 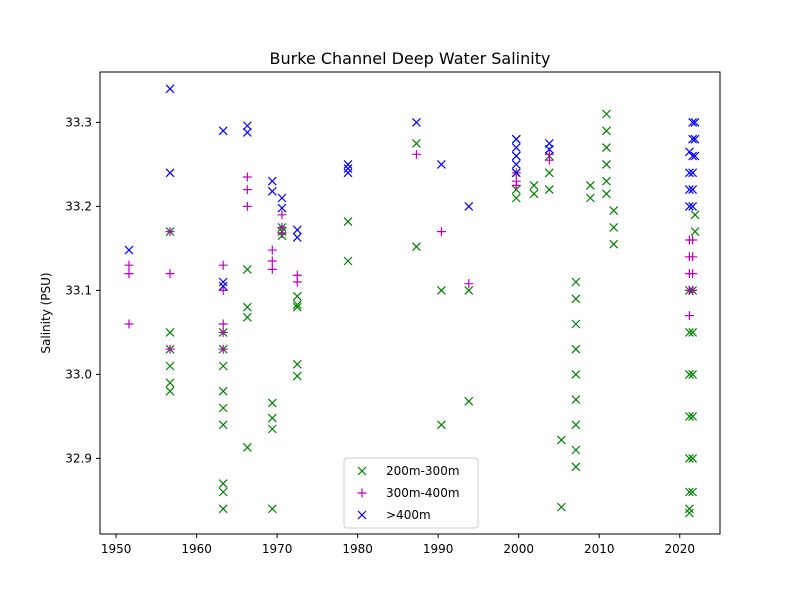 I want to click on legend: 200m-300m 300m-400m >400m, so click(x=411, y=493).